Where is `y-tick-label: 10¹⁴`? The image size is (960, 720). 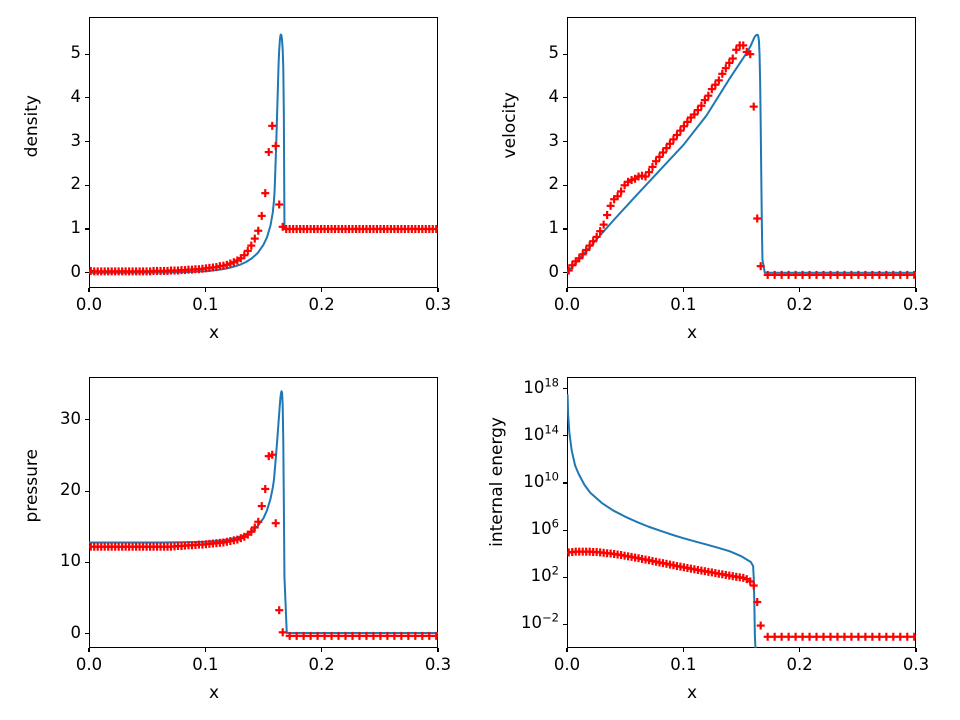 y-tick-label: 10¹⁴ is located at coordinates (541, 433).